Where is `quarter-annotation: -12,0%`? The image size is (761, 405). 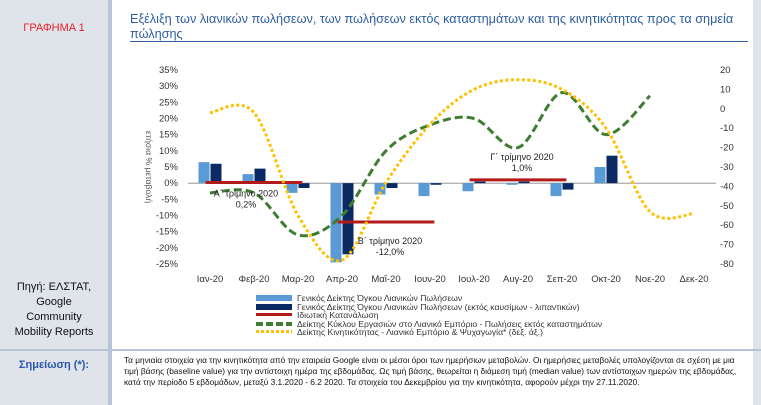 quarter-annotation: -12,0% is located at coordinates (390, 252).